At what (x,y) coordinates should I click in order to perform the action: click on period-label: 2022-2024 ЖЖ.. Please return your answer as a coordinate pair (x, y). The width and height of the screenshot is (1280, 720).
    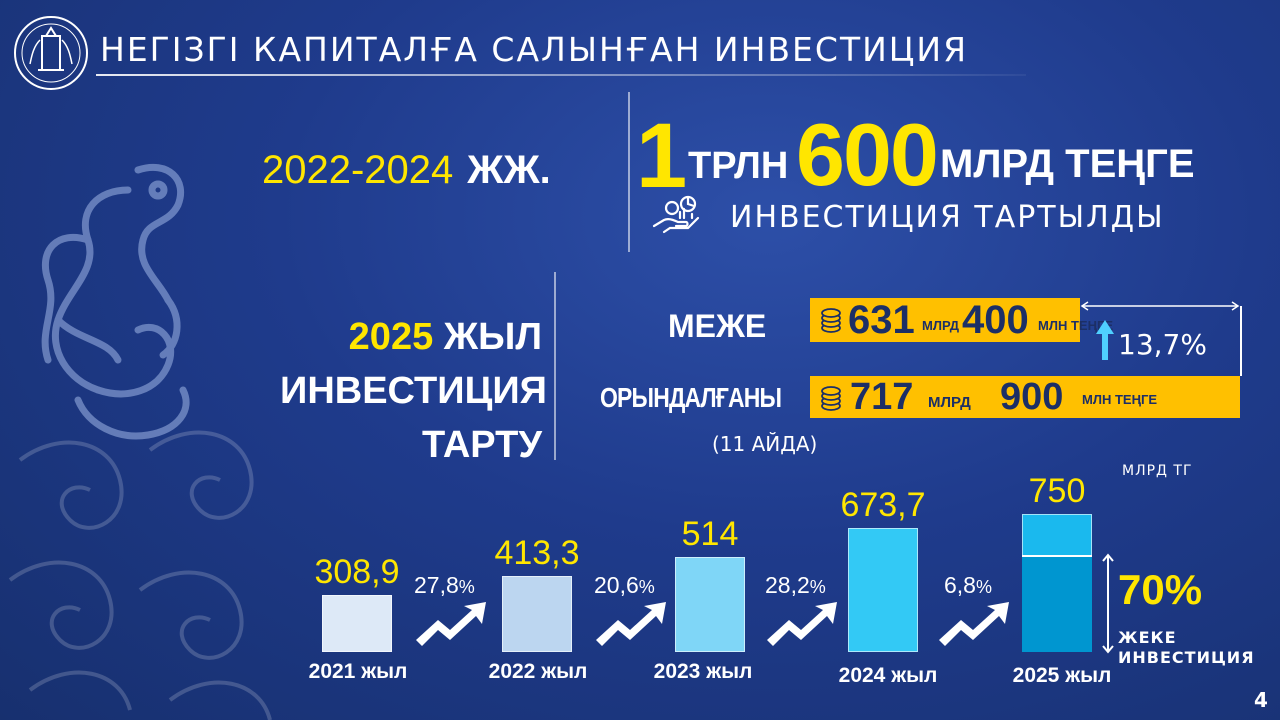
    Looking at the image, I should click on (406, 170).